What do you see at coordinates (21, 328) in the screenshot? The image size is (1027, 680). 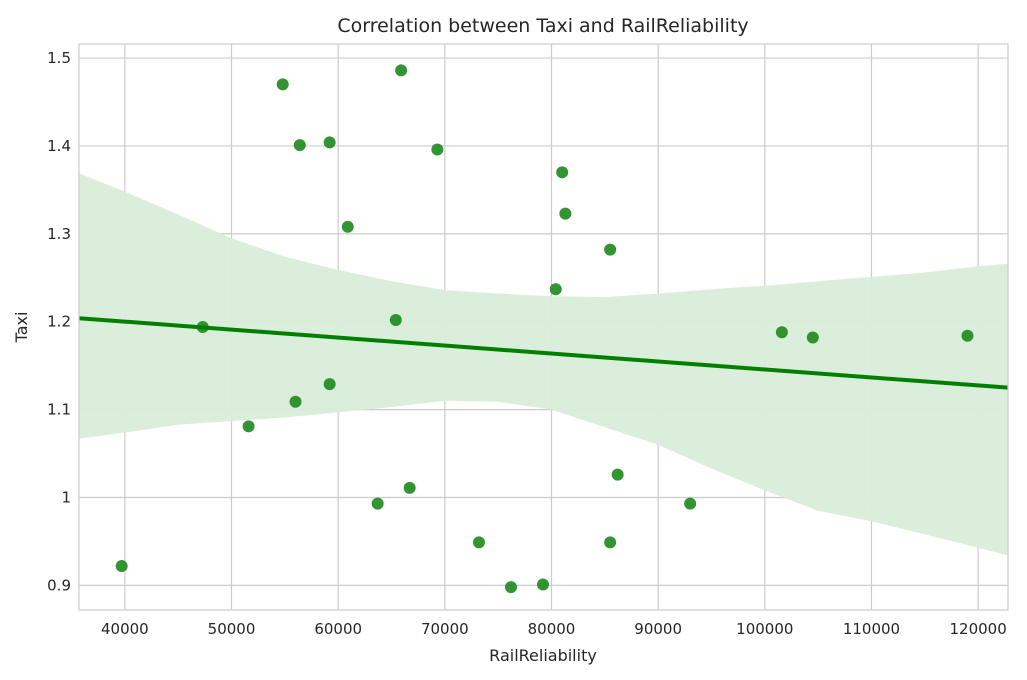 I see `y-axis-label: Taxi` at bounding box center [21, 328].